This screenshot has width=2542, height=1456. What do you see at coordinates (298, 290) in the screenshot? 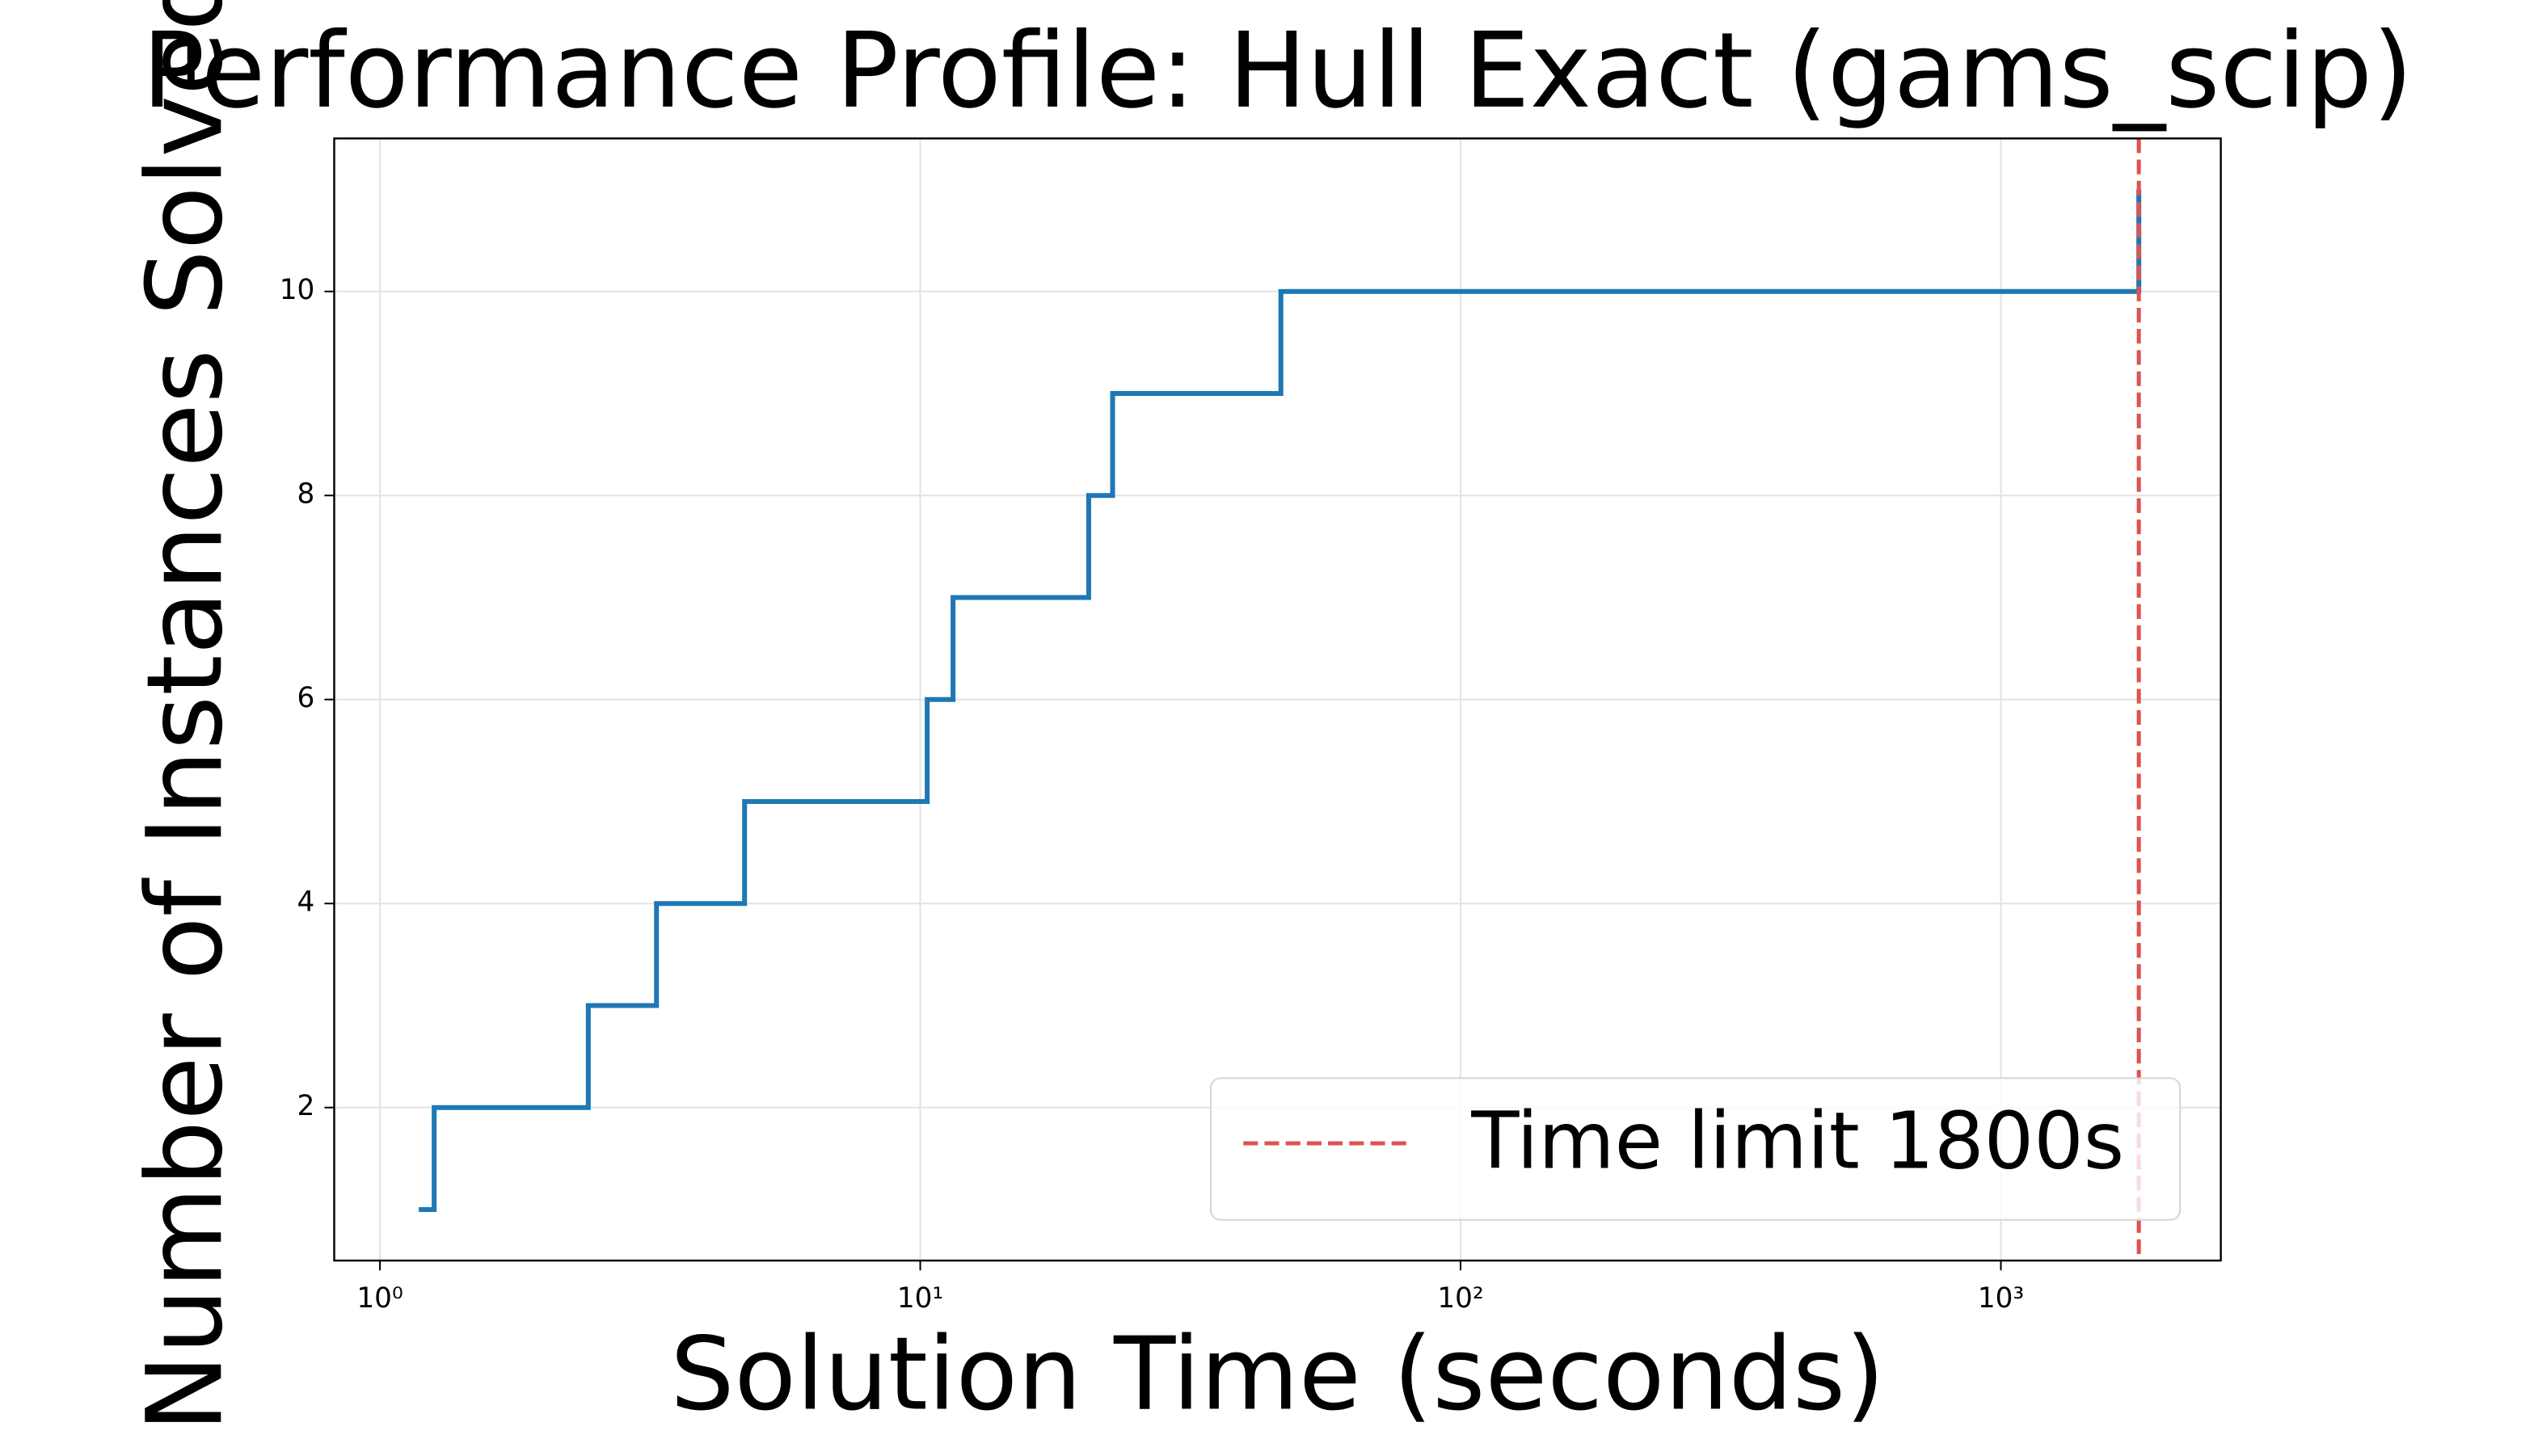
I see `y-tick-label: 10` at bounding box center [298, 290].